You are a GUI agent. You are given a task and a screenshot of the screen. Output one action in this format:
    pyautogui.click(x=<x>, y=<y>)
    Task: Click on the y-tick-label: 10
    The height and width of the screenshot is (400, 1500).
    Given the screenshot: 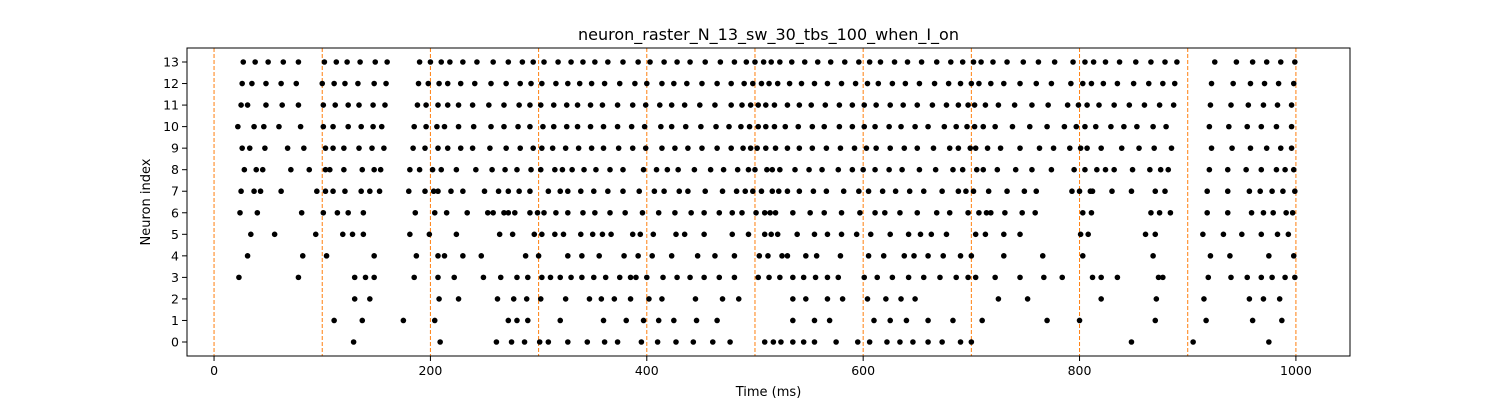 What is the action you would take?
    pyautogui.click(x=171, y=126)
    